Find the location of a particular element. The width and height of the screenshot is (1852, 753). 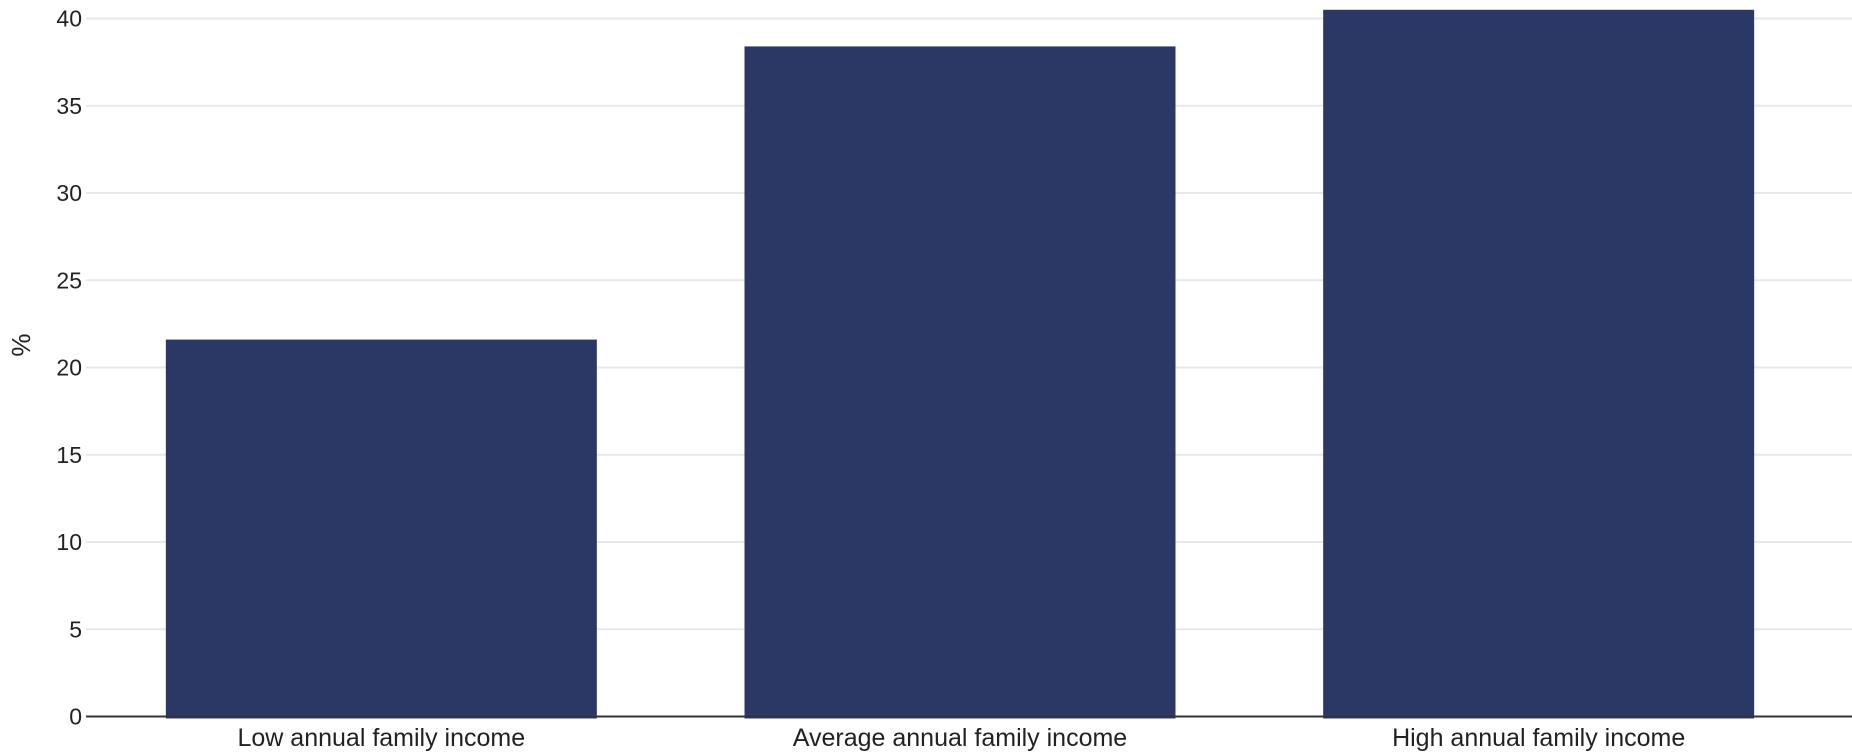

x-category-label: Average annual family income is located at coordinates (960, 738).